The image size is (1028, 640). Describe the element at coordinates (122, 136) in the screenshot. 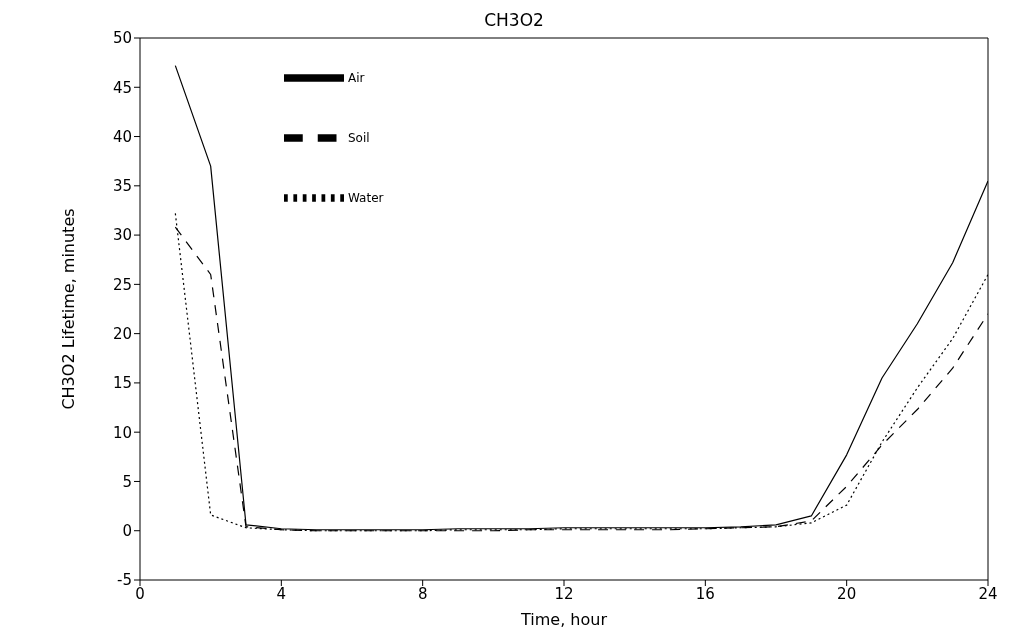

I see `y-tick-label: 40` at that location.